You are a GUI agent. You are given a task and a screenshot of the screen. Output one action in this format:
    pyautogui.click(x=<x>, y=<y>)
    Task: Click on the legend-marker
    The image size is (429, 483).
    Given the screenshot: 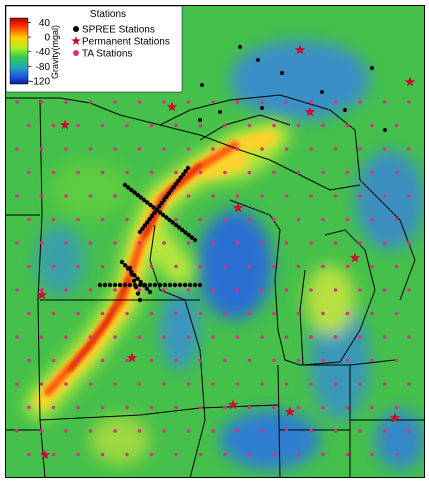 What is the action you would take?
    pyautogui.click(x=76, y=53)
    